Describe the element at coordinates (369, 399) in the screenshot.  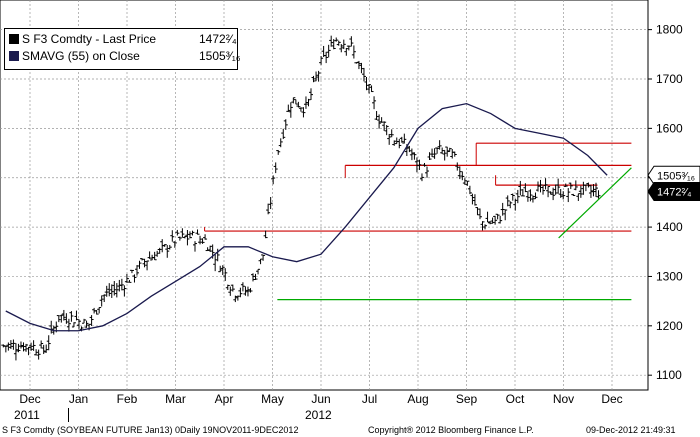
I see `x-tick-label: Jul` at that location.